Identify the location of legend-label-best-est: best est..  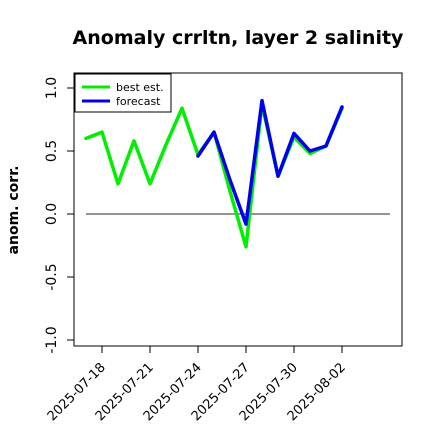
(140, 87).